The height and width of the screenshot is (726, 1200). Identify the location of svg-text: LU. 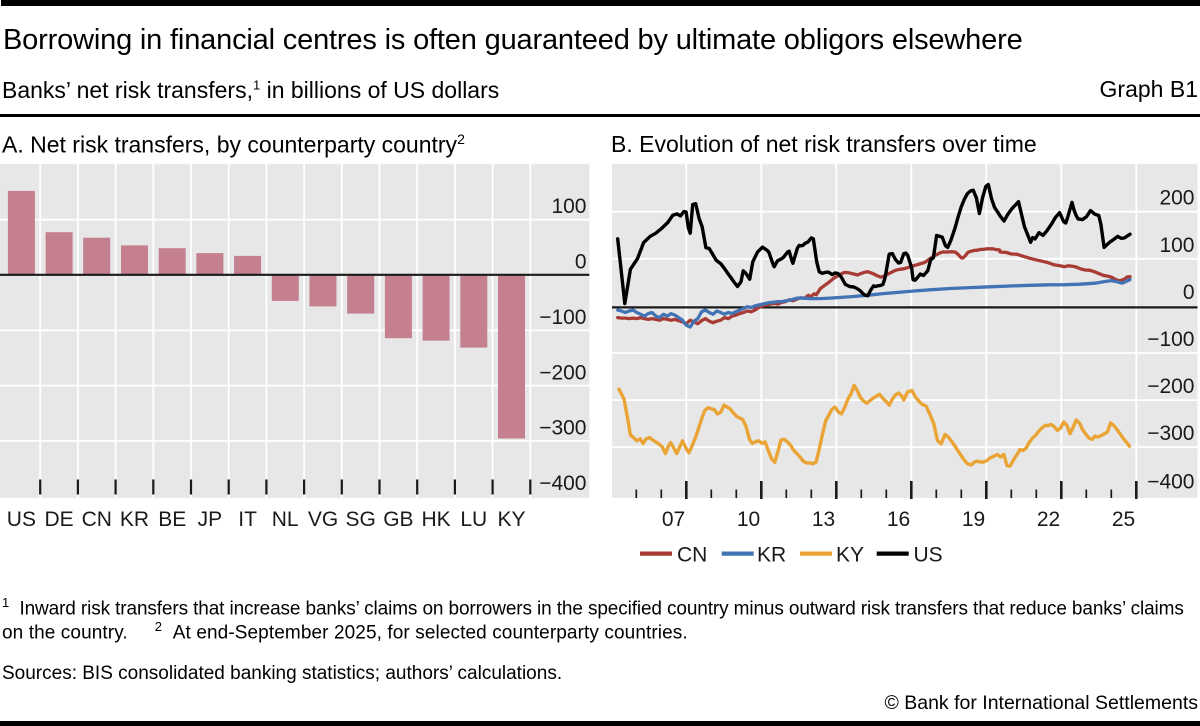
(473, 519).